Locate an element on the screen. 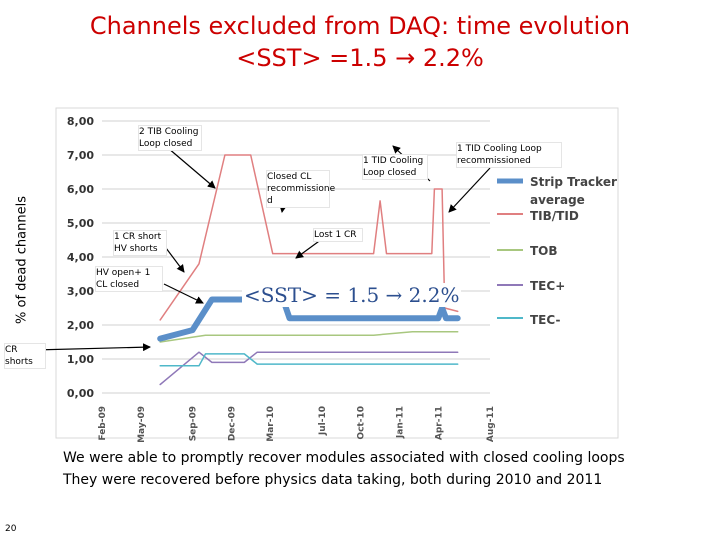  annotation-lost-cr: Lost 1 CR is located at coordinates (338, 235).